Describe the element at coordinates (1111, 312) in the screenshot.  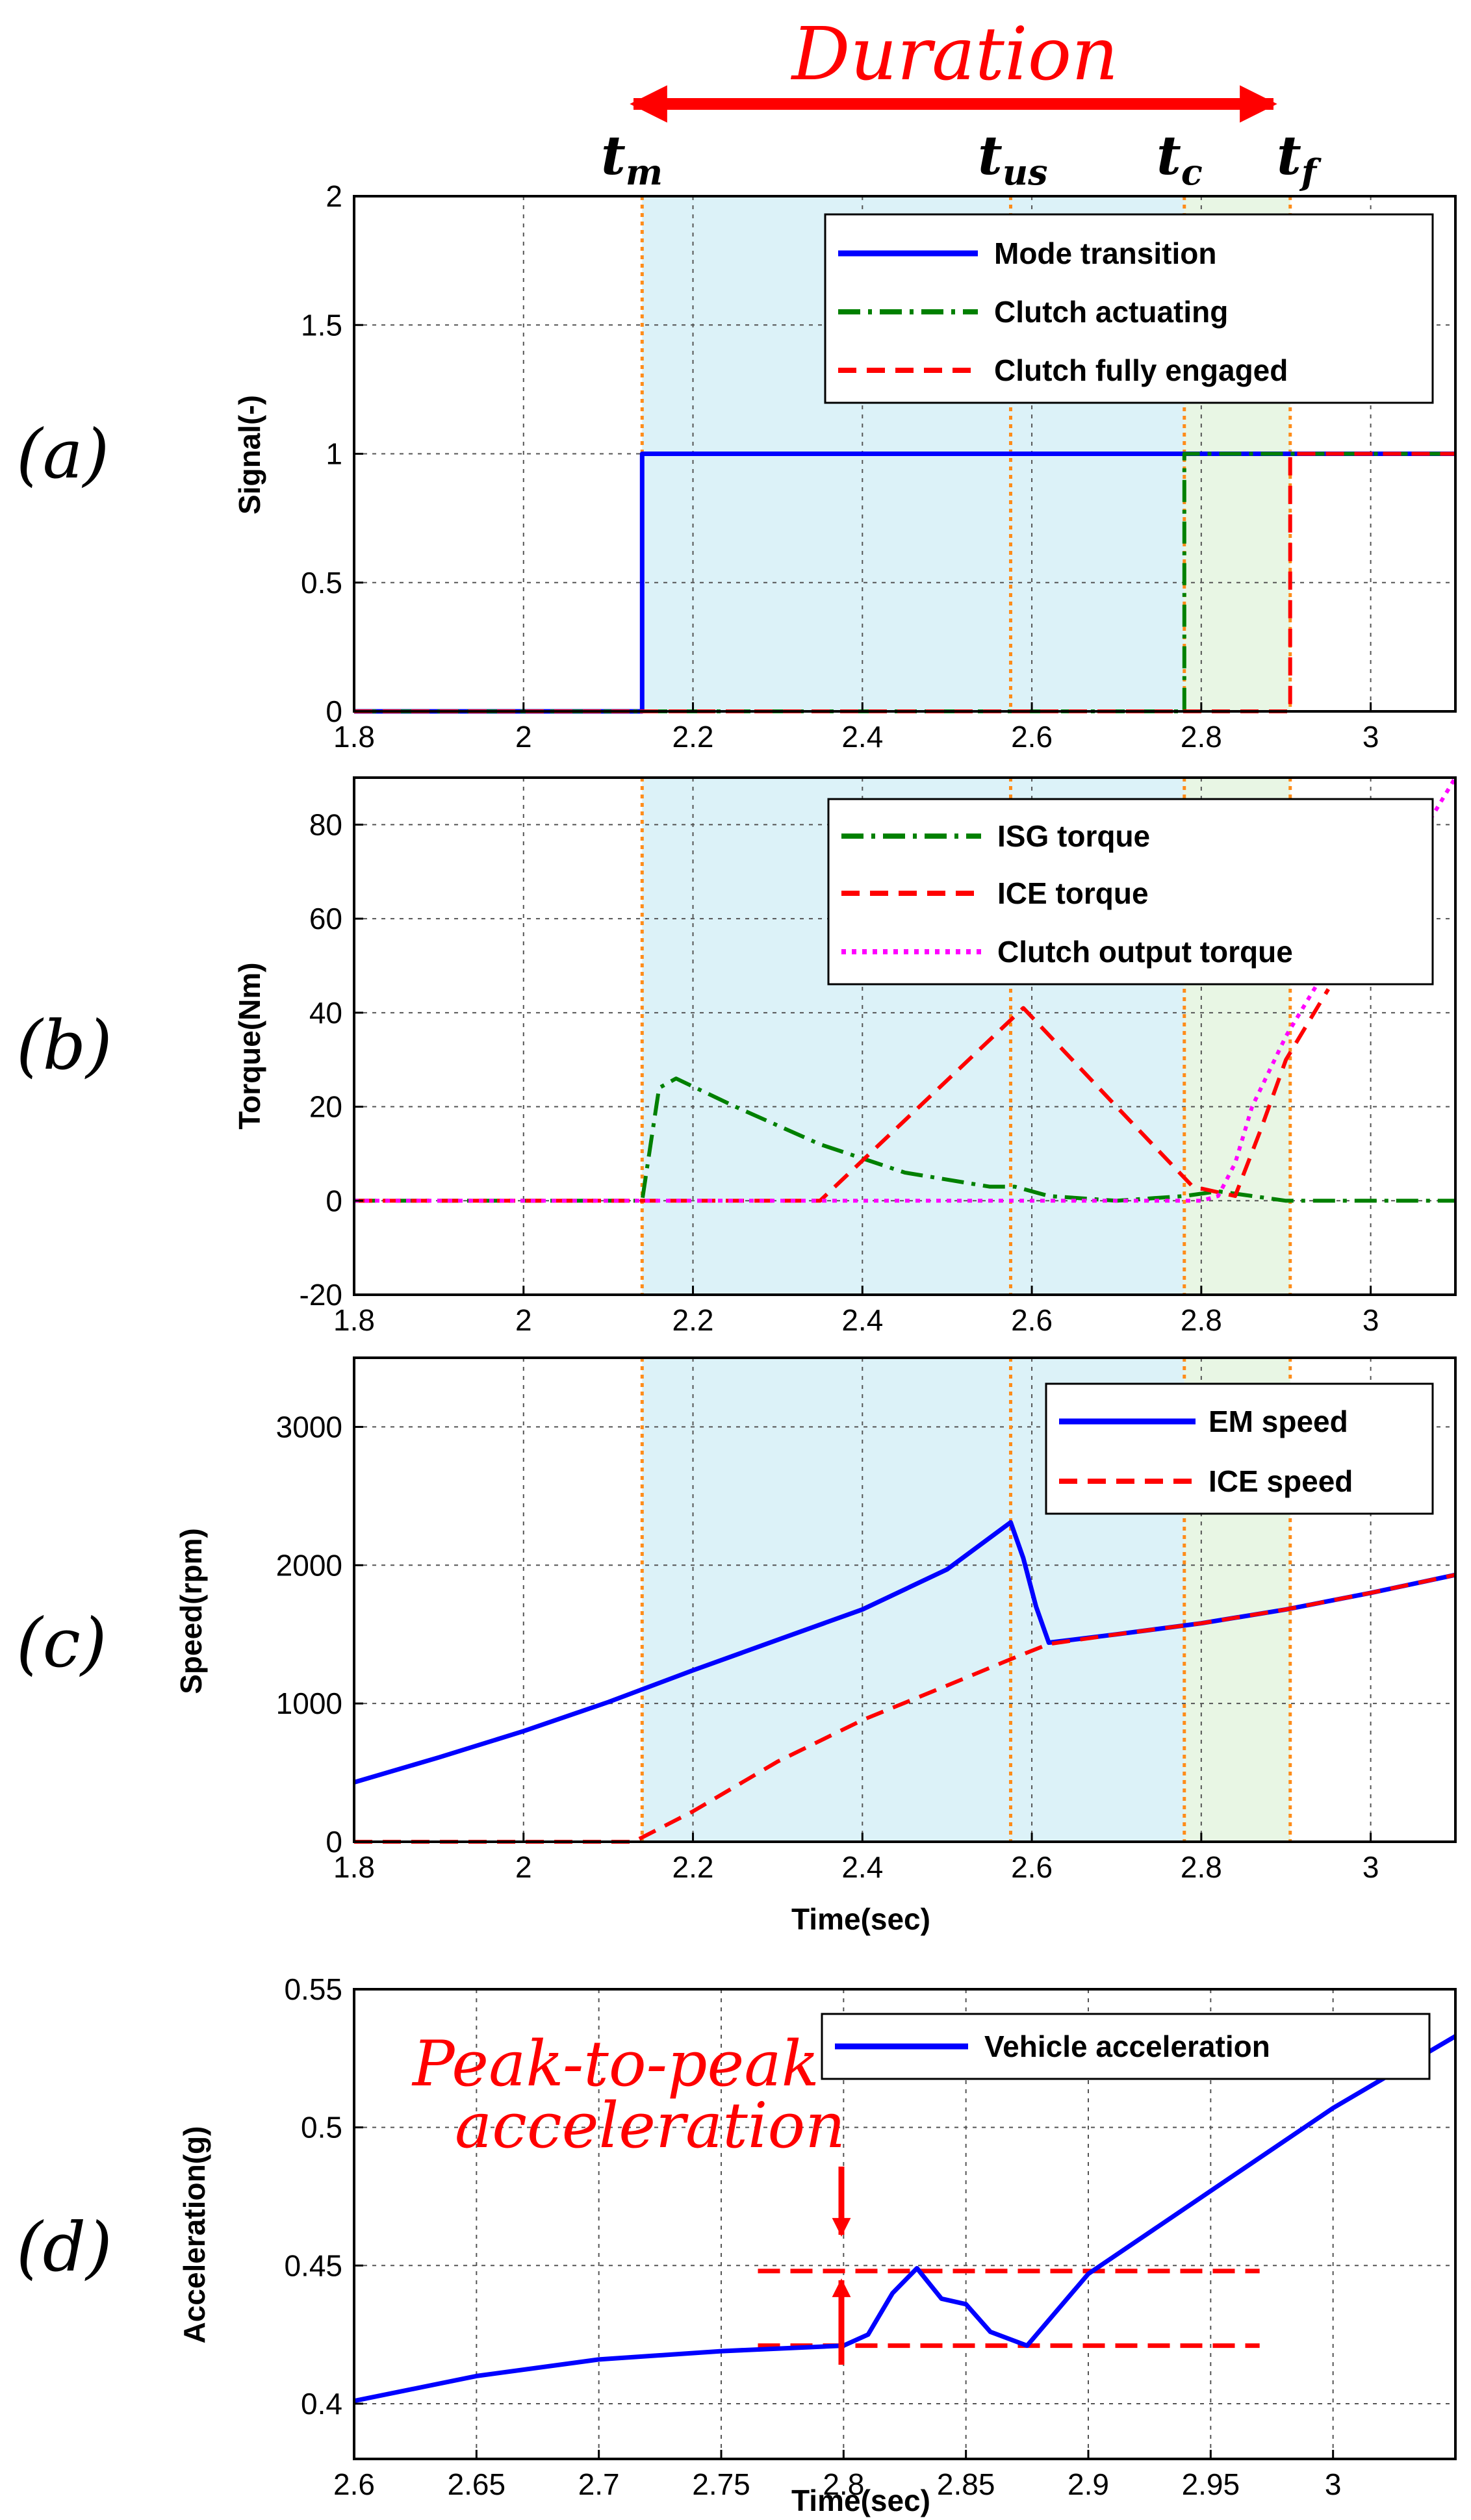
I see `legend-label-clutch-actuating: Clutch actuating` at that location.